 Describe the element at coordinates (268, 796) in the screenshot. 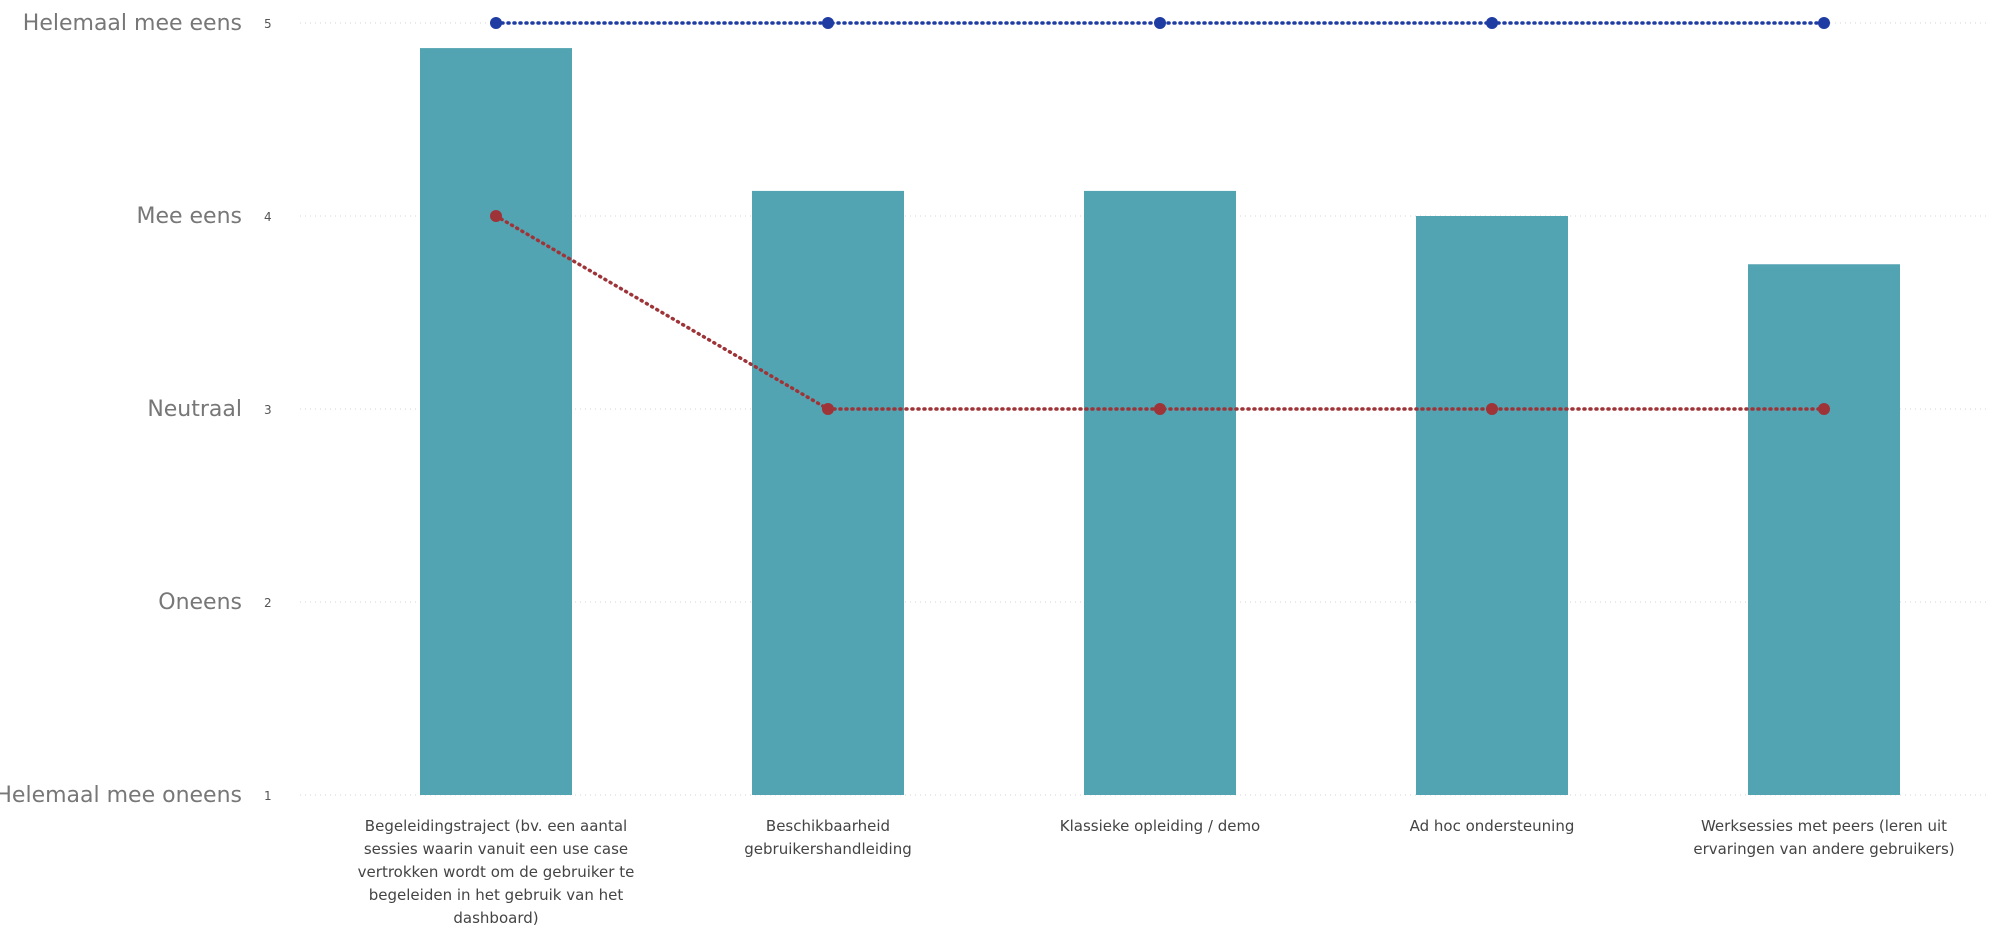

I see `y-axis-tick-label: 1` at that location.